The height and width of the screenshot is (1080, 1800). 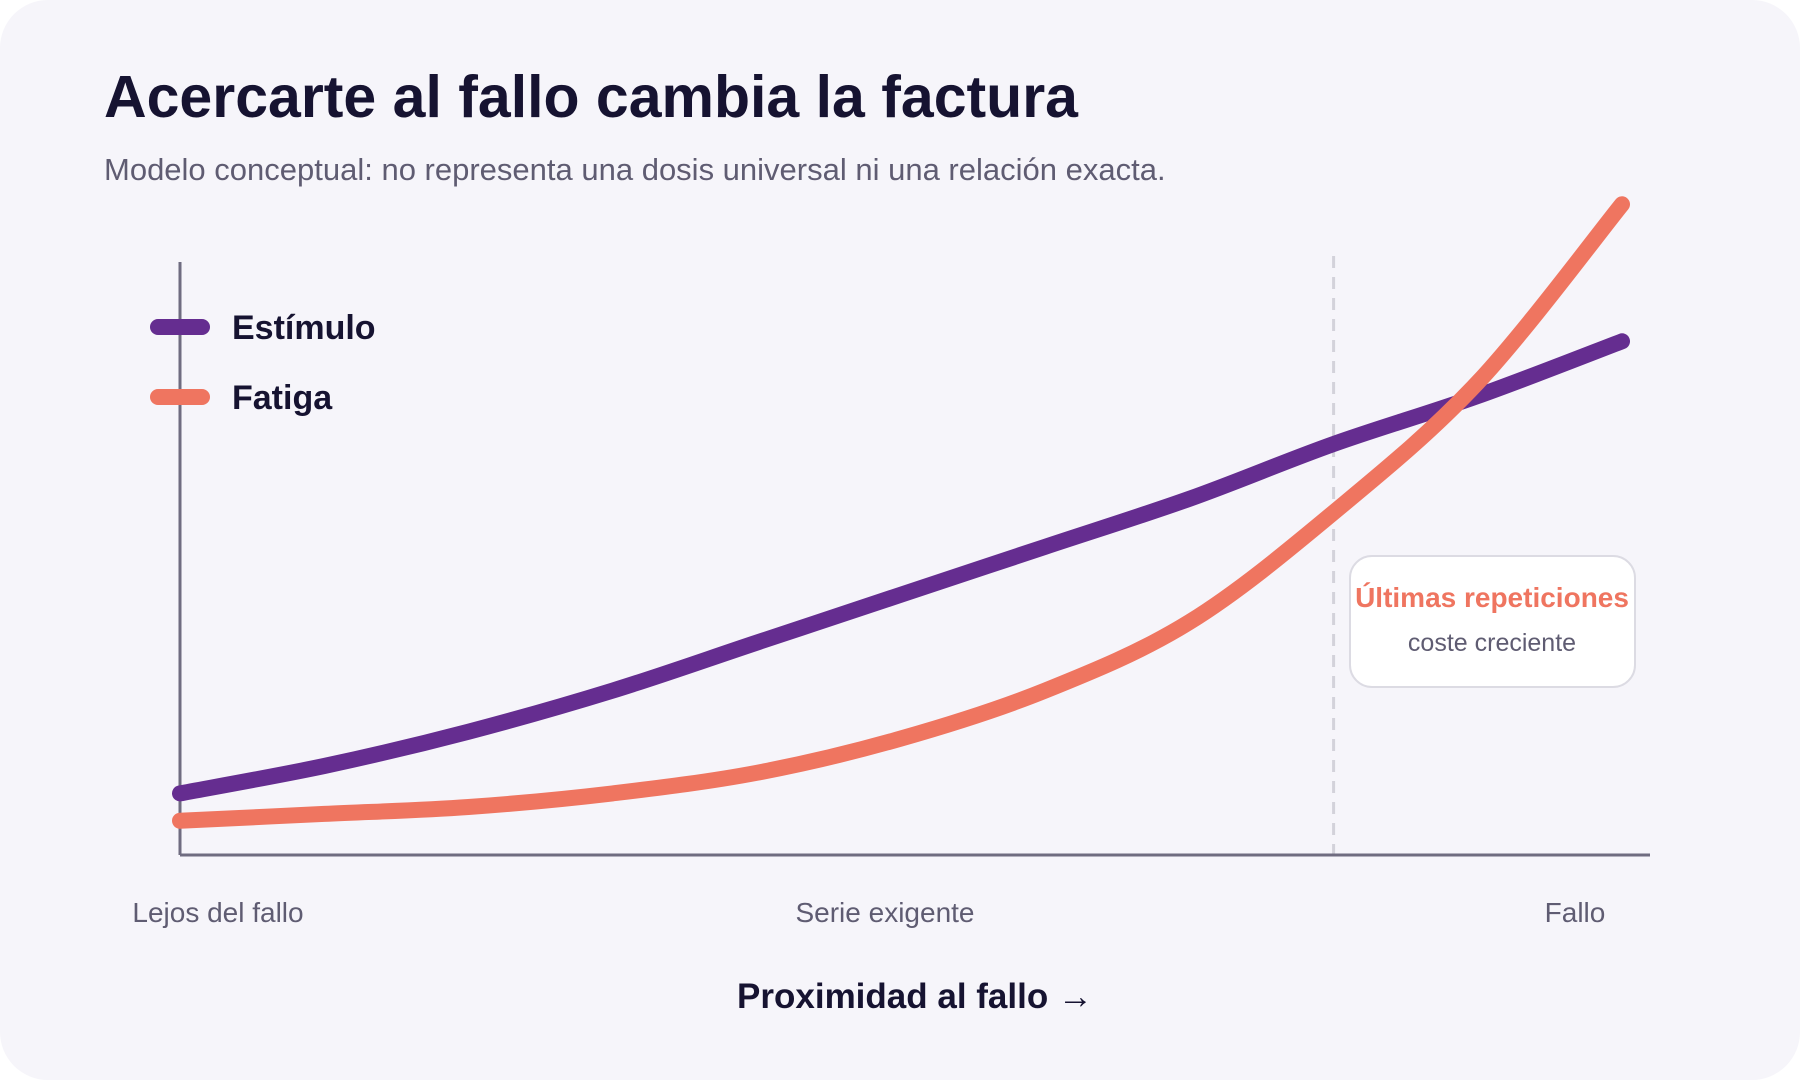 I want to click on annotation-text: coste creciente, so click(x=1492, y=643).